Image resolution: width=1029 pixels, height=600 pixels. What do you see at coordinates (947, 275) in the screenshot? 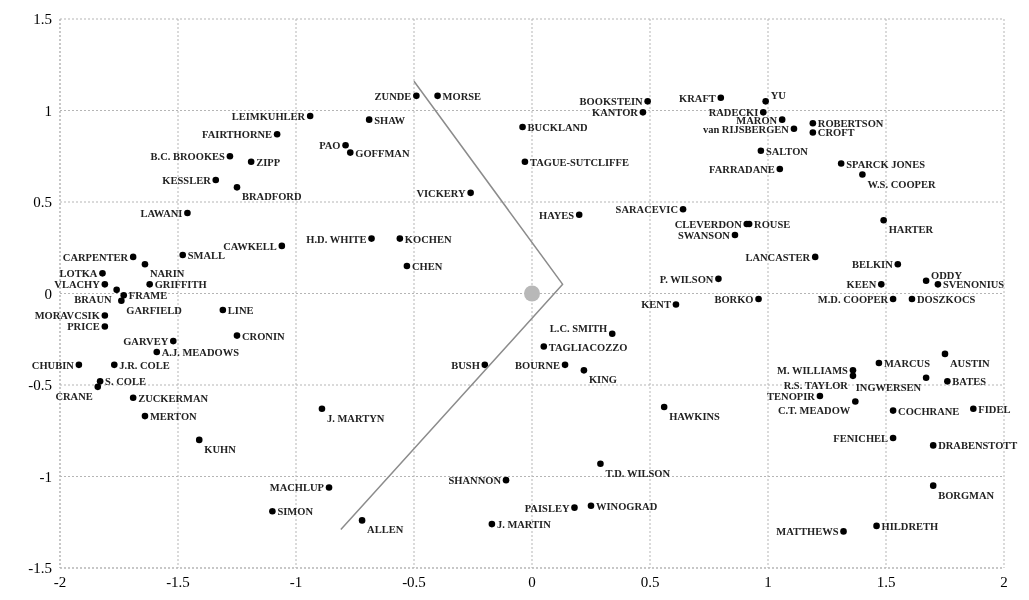
I see `annotation: ODDY` at bounding box center [947, 275].